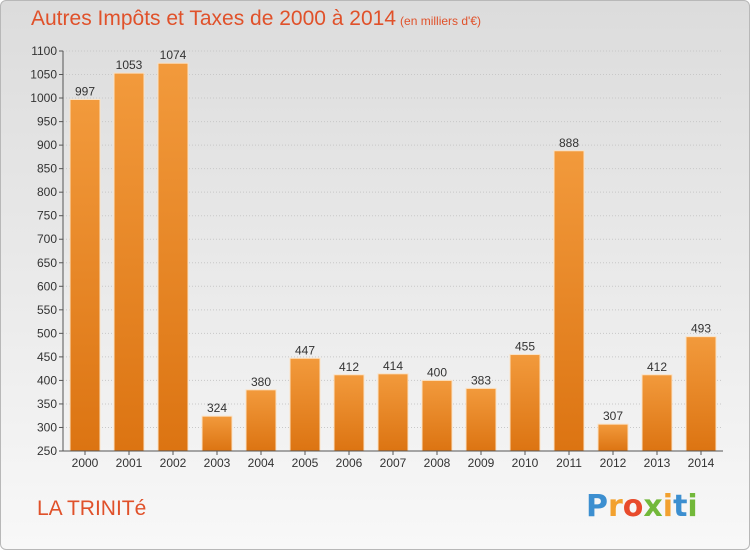 The height and width of the screenshot is (550, 750). I want to click on x-tick-label-2003: 2003, so click(217, 463).